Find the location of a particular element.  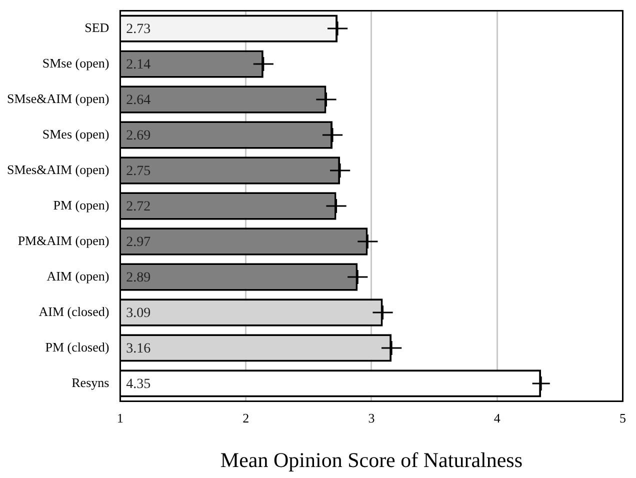

data-label: 2.14 is located at coordinates (138, 65).